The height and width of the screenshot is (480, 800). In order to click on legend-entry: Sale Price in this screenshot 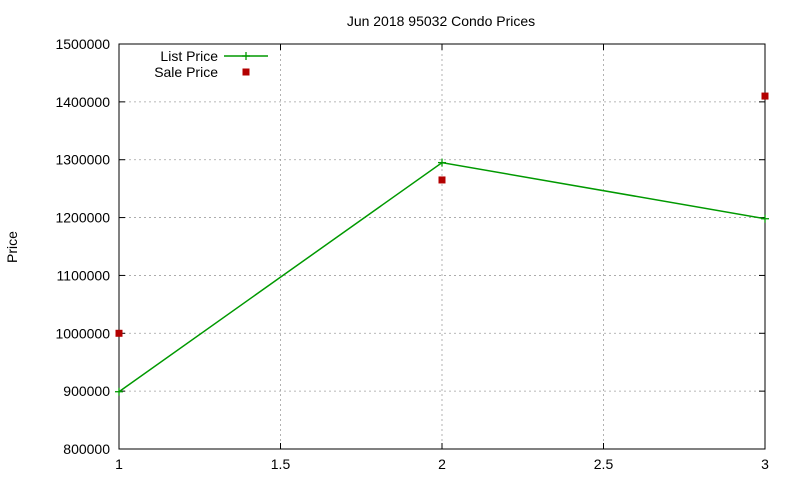, I will do `click(202, 72)`.